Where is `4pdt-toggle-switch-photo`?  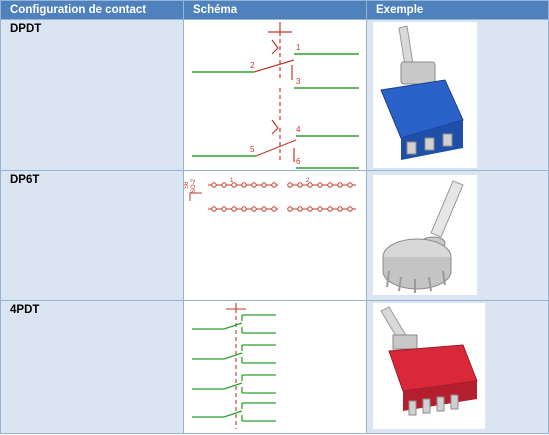 4pdt-toggle-switch-photo is located at coordinates (429, 366).